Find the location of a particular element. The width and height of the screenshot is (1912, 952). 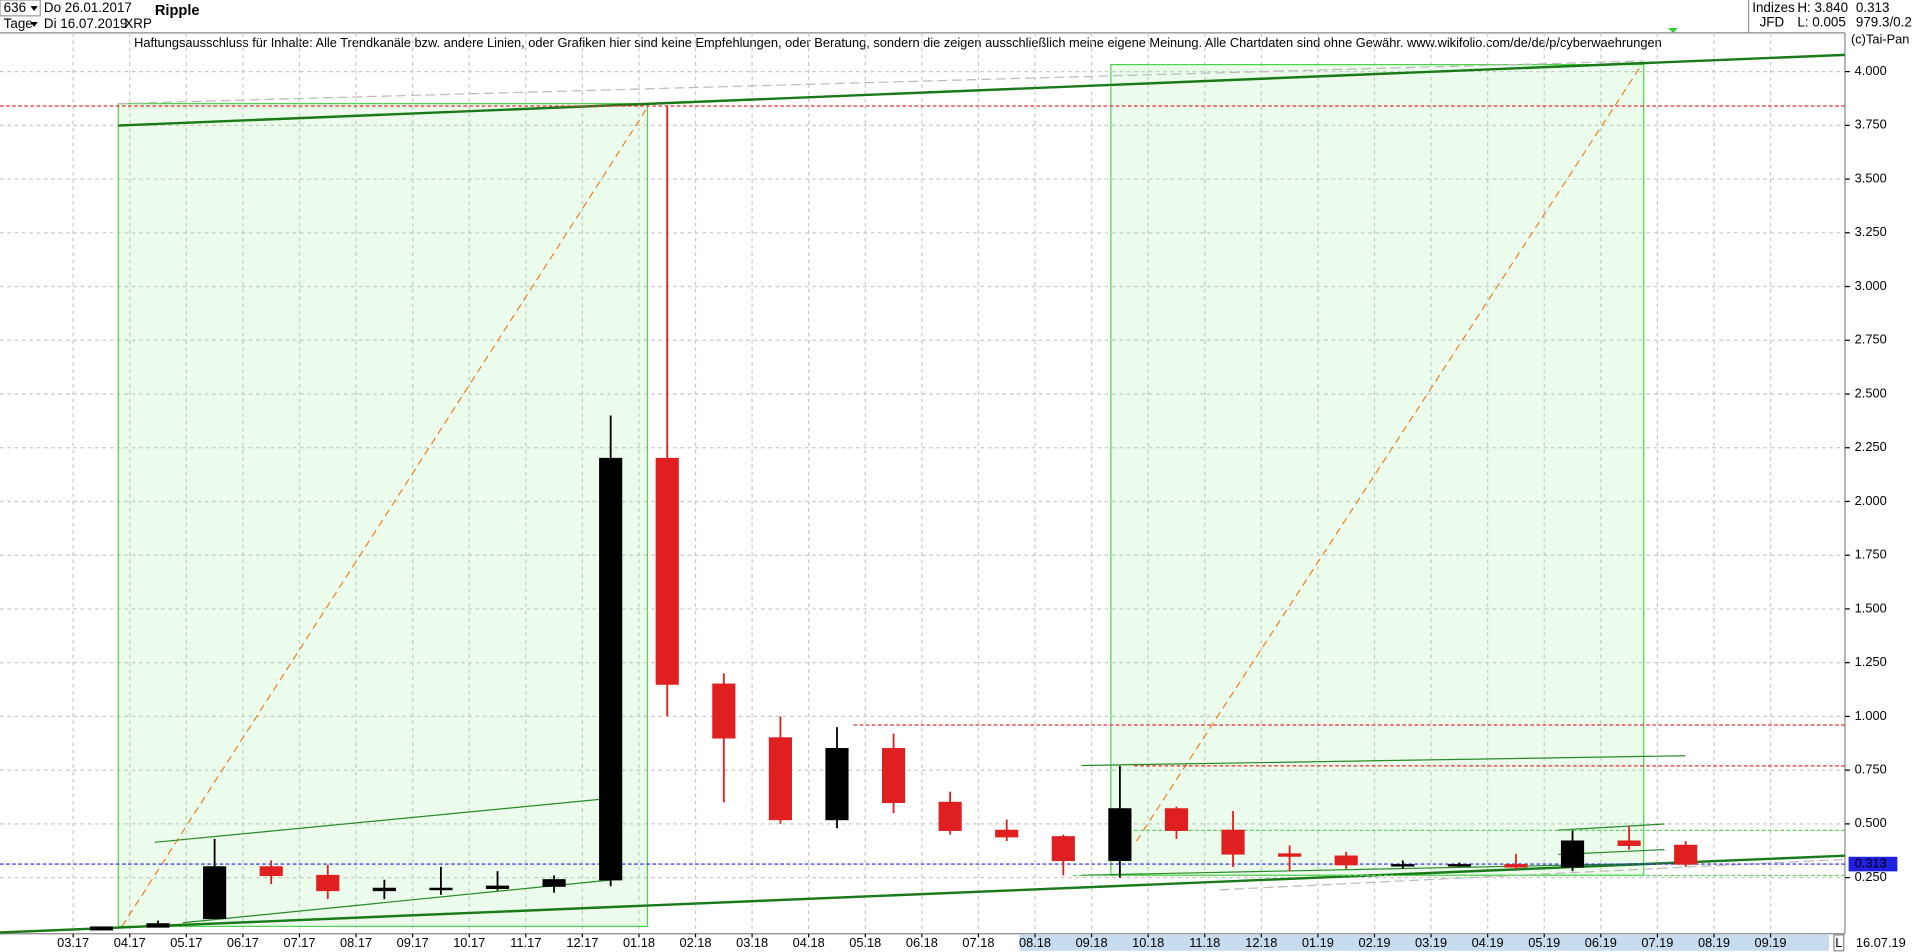

x-tick-label: 10.17 is located at coordinates (469, 942).